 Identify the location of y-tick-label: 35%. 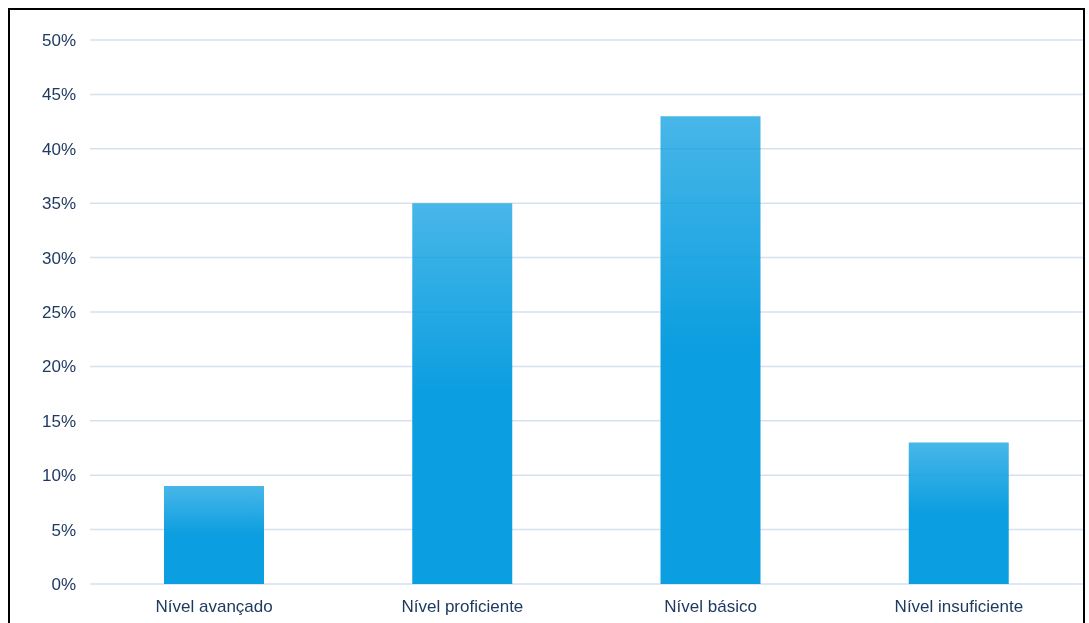
(58, 204).